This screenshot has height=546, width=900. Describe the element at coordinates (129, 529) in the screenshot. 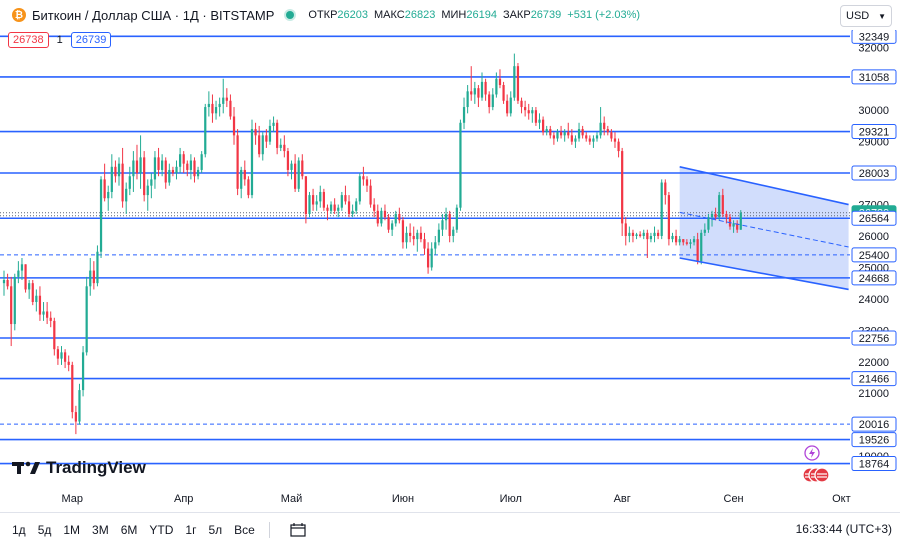

I see `range-button-6m: 6М` at that location.